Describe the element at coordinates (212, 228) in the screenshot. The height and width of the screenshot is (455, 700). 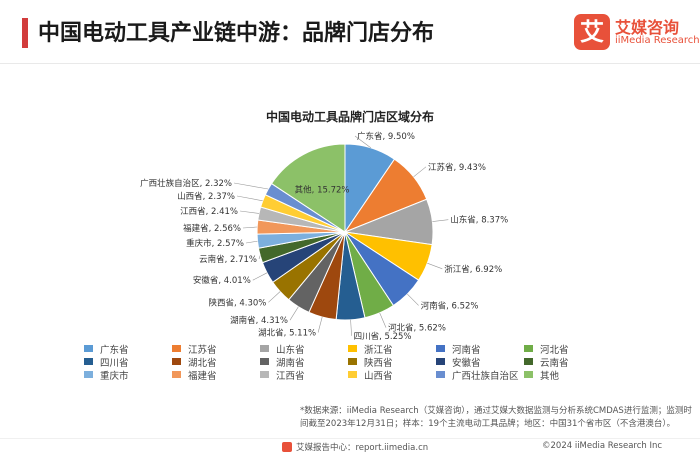
I see `slice-label-14: 福建省, 2.56%` at that location.